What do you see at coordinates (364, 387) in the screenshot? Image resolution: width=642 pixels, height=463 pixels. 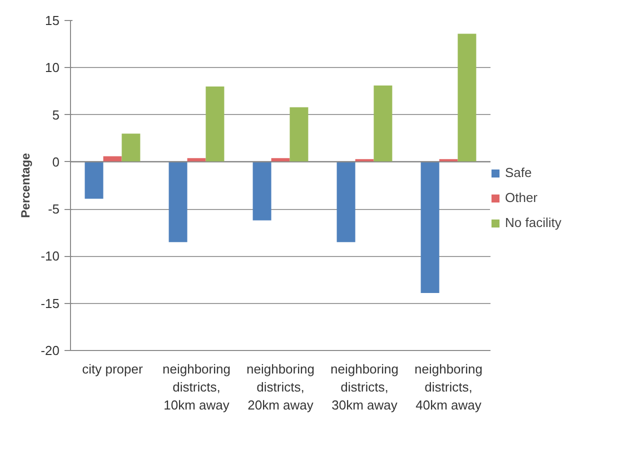 I see `x-tick-label: neighboring districts, 30km away` at bounding box center [364, 387].